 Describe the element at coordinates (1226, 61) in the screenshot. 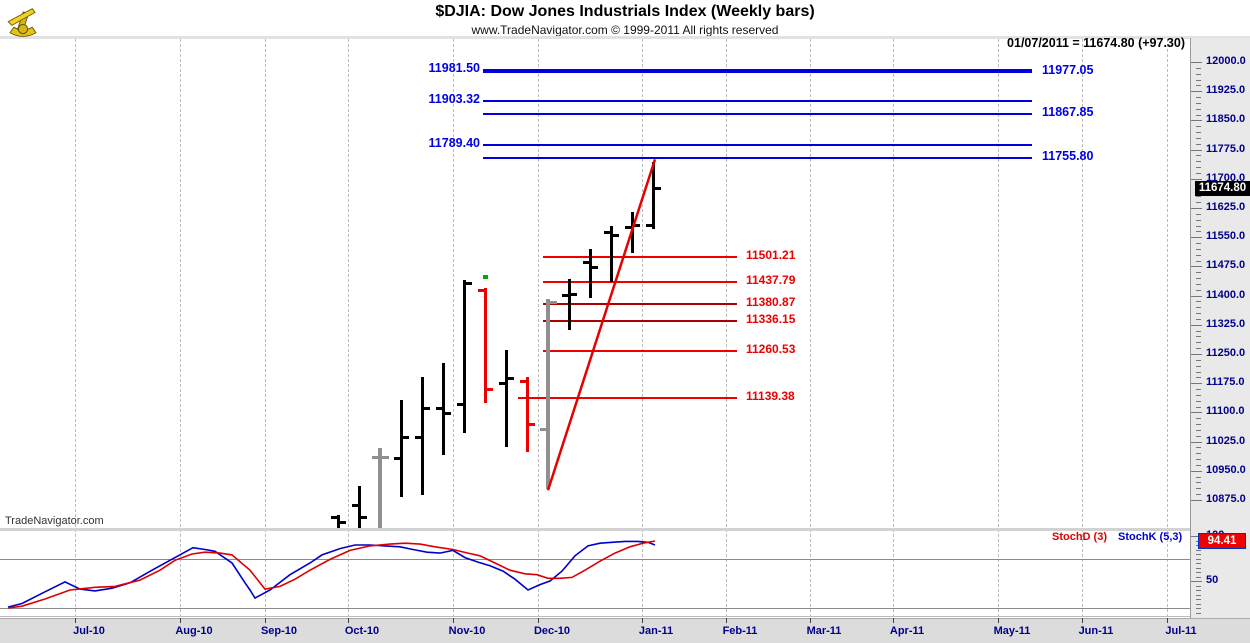

I see `price-axis-label: 12000.0` at that location.